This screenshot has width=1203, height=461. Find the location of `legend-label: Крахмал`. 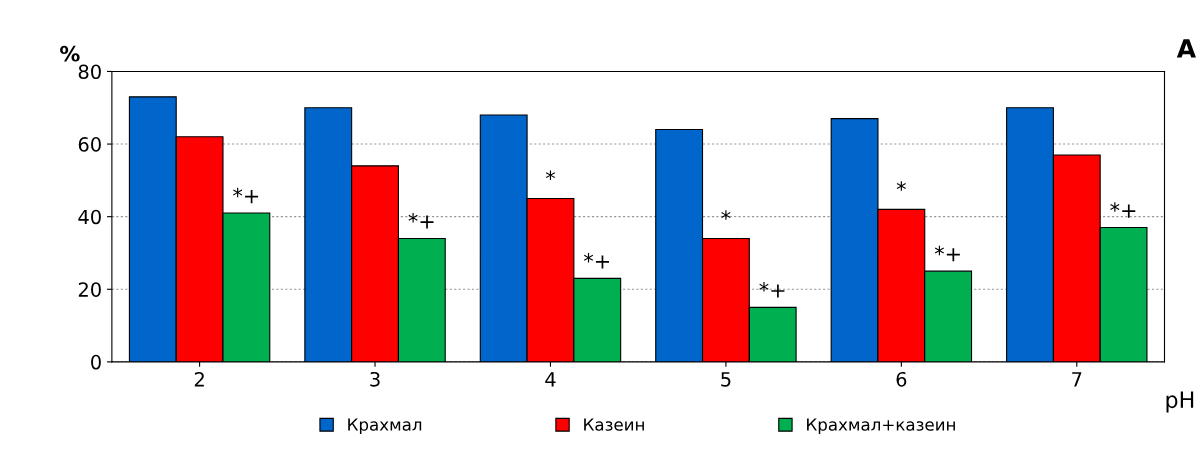

legend-label: Крахмал is located at coordinates (385, 426).